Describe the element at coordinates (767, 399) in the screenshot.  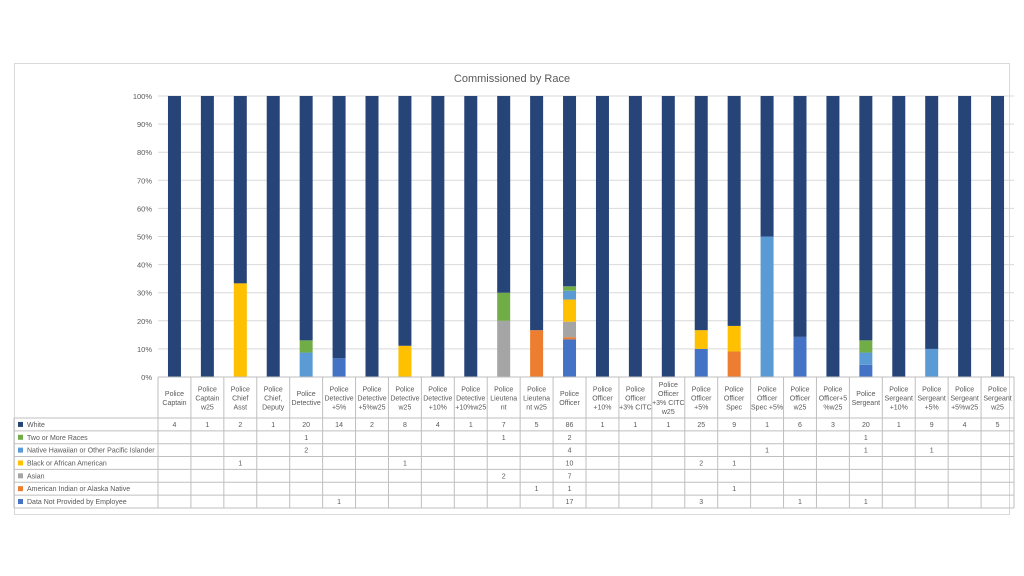
I see `x-tick-label: Police Officer Spec +5%` at that location.